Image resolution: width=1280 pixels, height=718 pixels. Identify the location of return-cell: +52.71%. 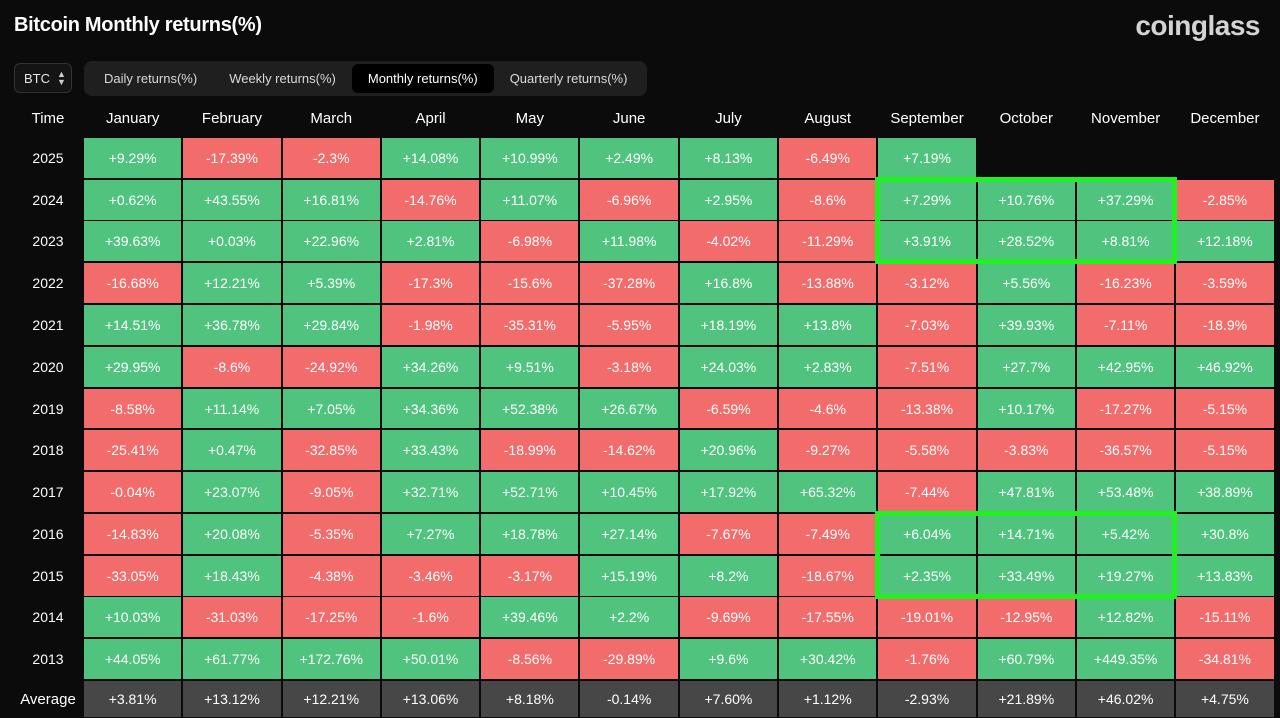
(530, 492).